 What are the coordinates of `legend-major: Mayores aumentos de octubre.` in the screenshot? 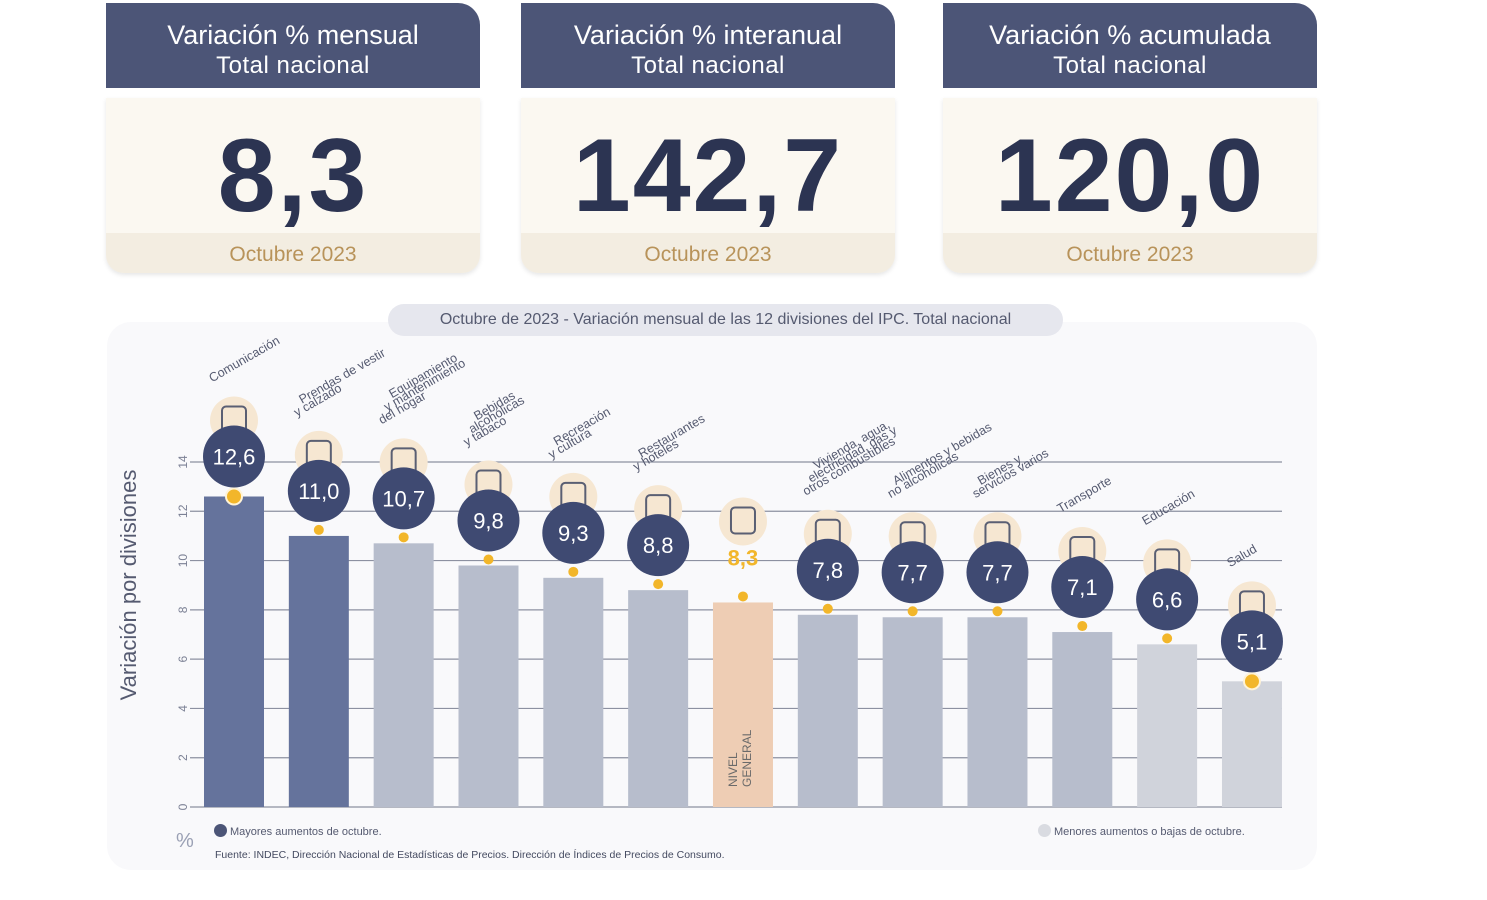 It's located at (298, 831).